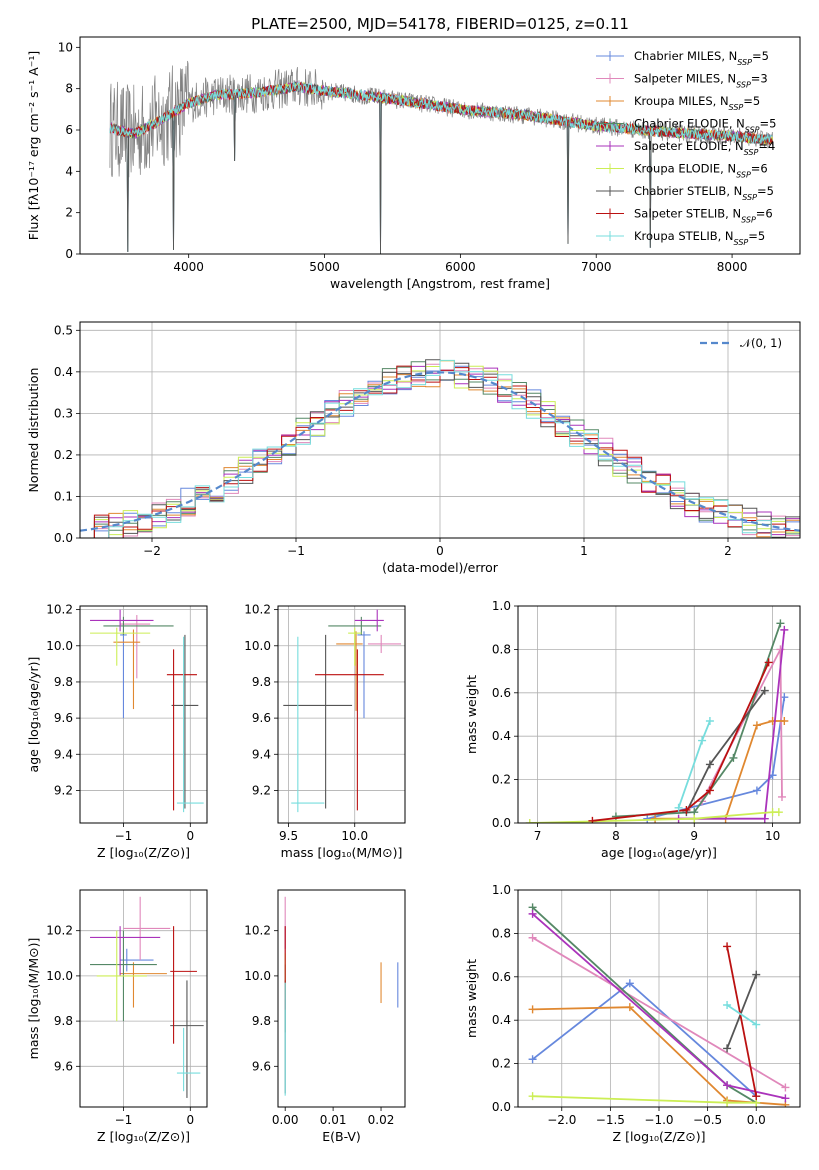  Describe the element at coordinates (188, 267) in the screenshot. I see `x-tick-label: 4000` at that location.